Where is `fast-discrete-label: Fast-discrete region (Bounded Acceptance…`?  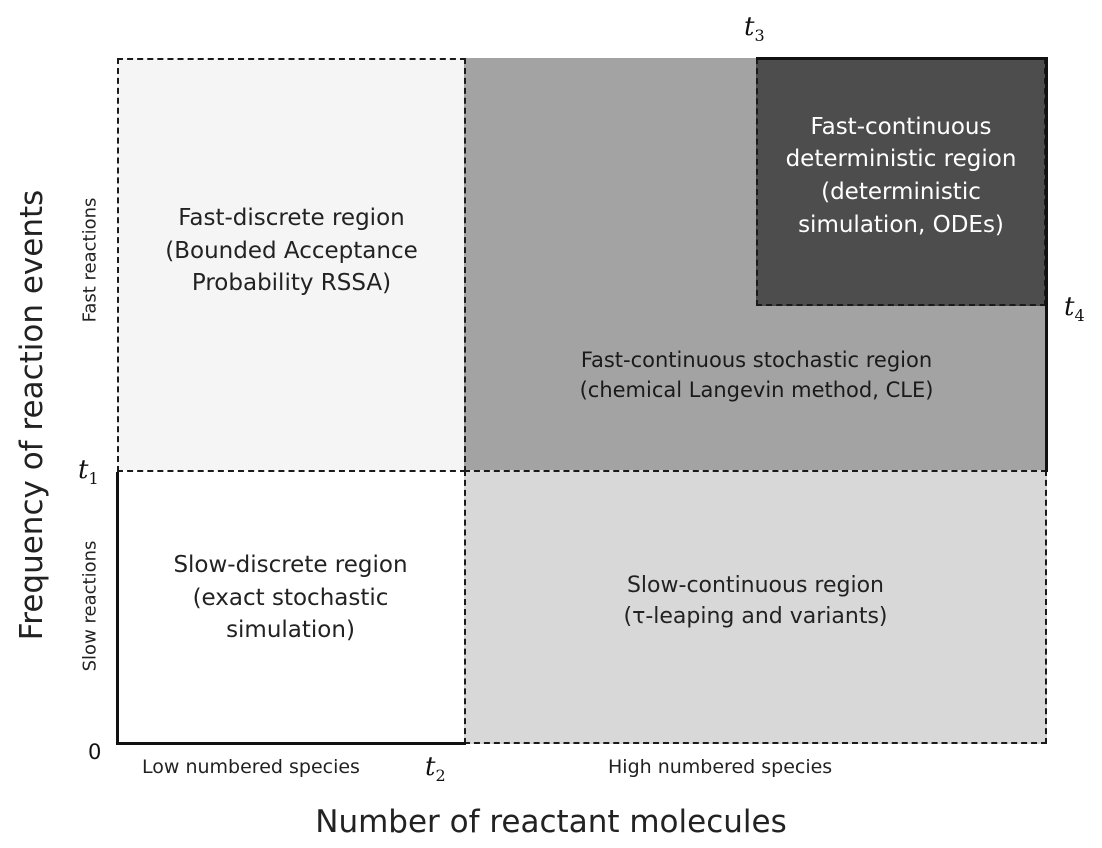 fast-discrete-label: Fast-discrete region (Bounded Acceptance… is located at coordinates (291, 251).